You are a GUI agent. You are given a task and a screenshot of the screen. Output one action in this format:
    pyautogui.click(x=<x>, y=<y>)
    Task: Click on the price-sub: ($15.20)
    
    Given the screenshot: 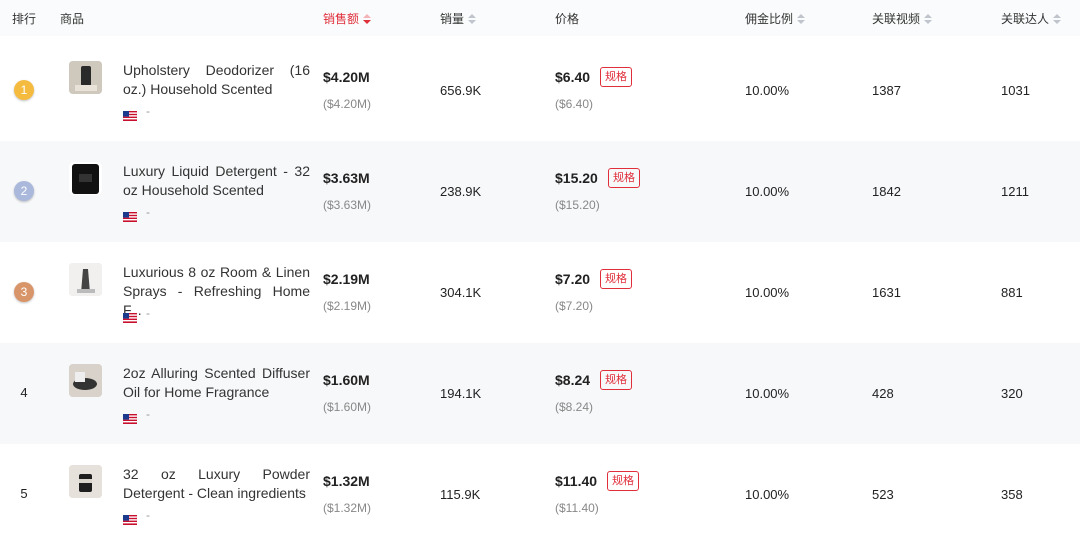 What is the action you would take?
    pyautogui.click(x=577, y=205)
    